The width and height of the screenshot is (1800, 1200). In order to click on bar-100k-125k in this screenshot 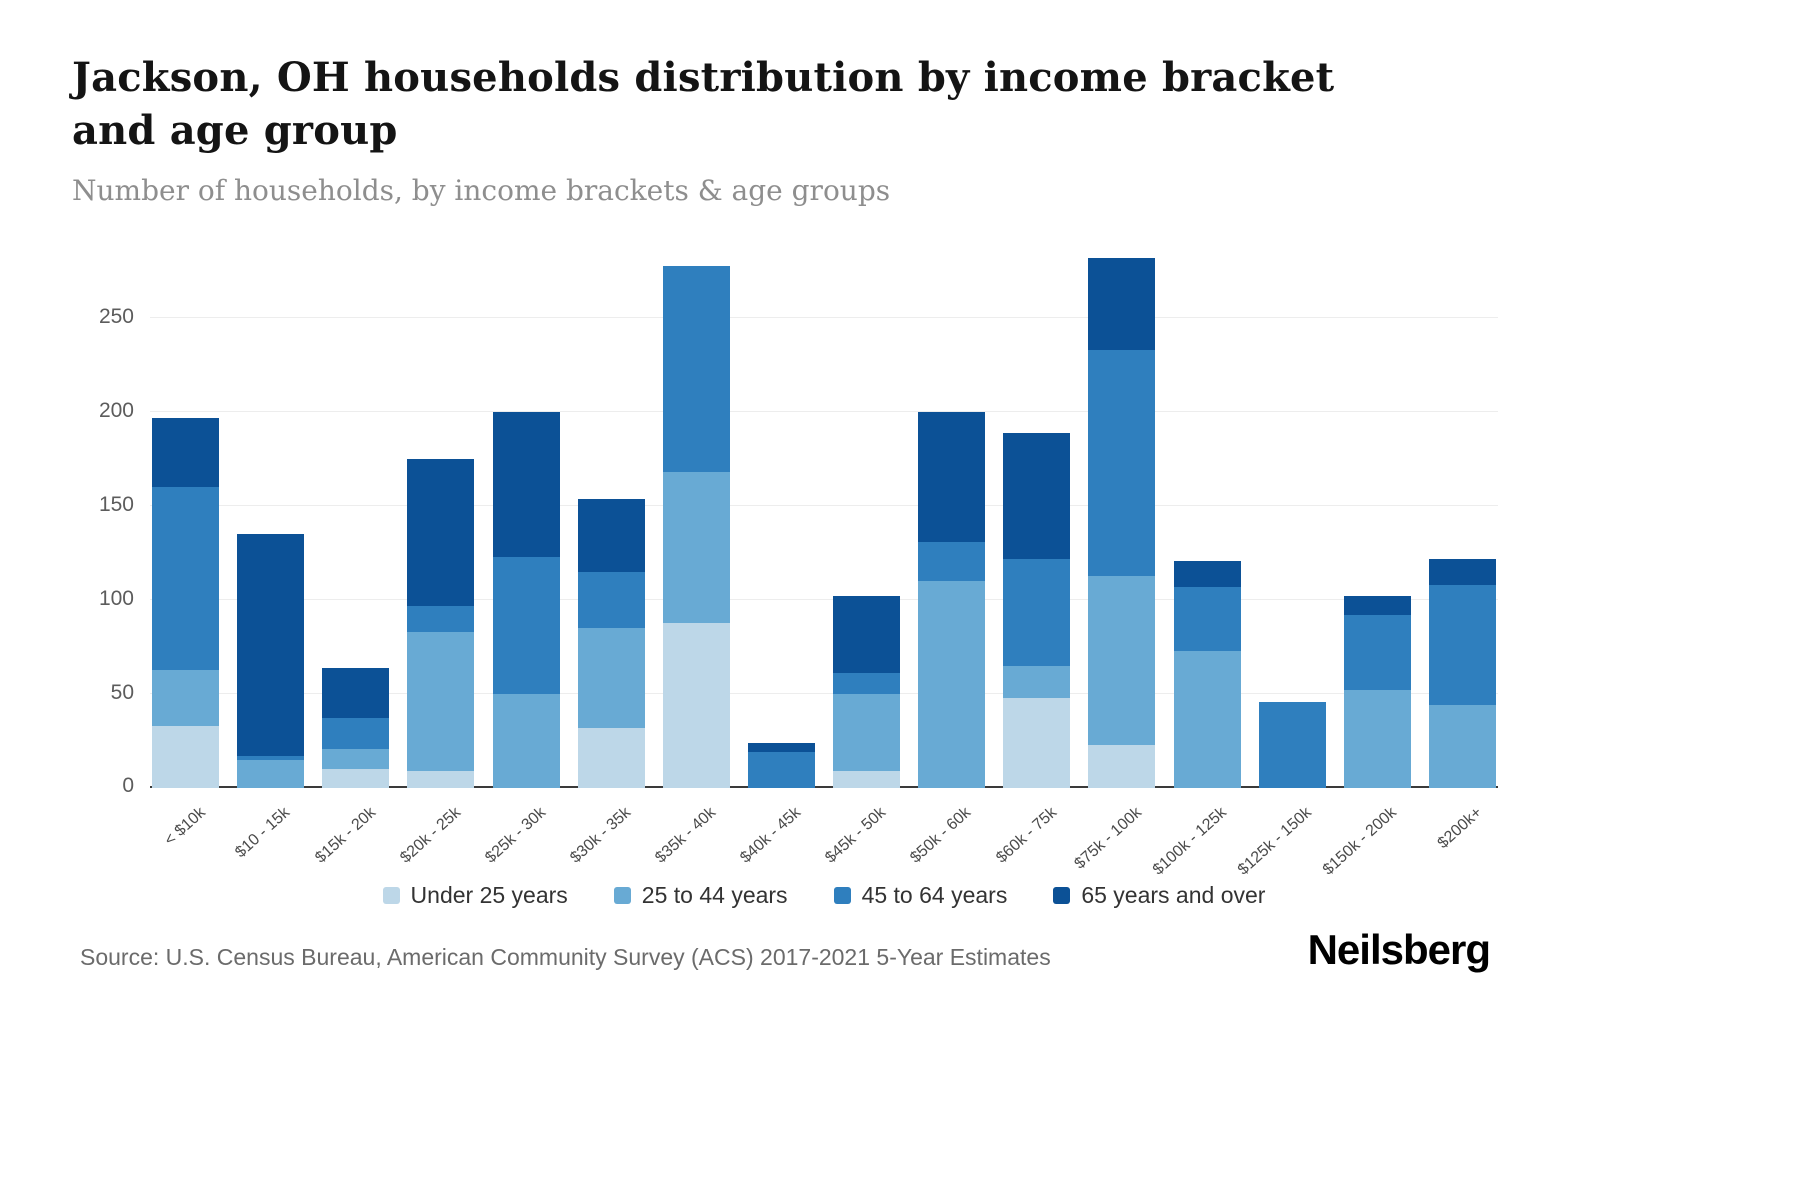, I will do `click(1207, 674)`.